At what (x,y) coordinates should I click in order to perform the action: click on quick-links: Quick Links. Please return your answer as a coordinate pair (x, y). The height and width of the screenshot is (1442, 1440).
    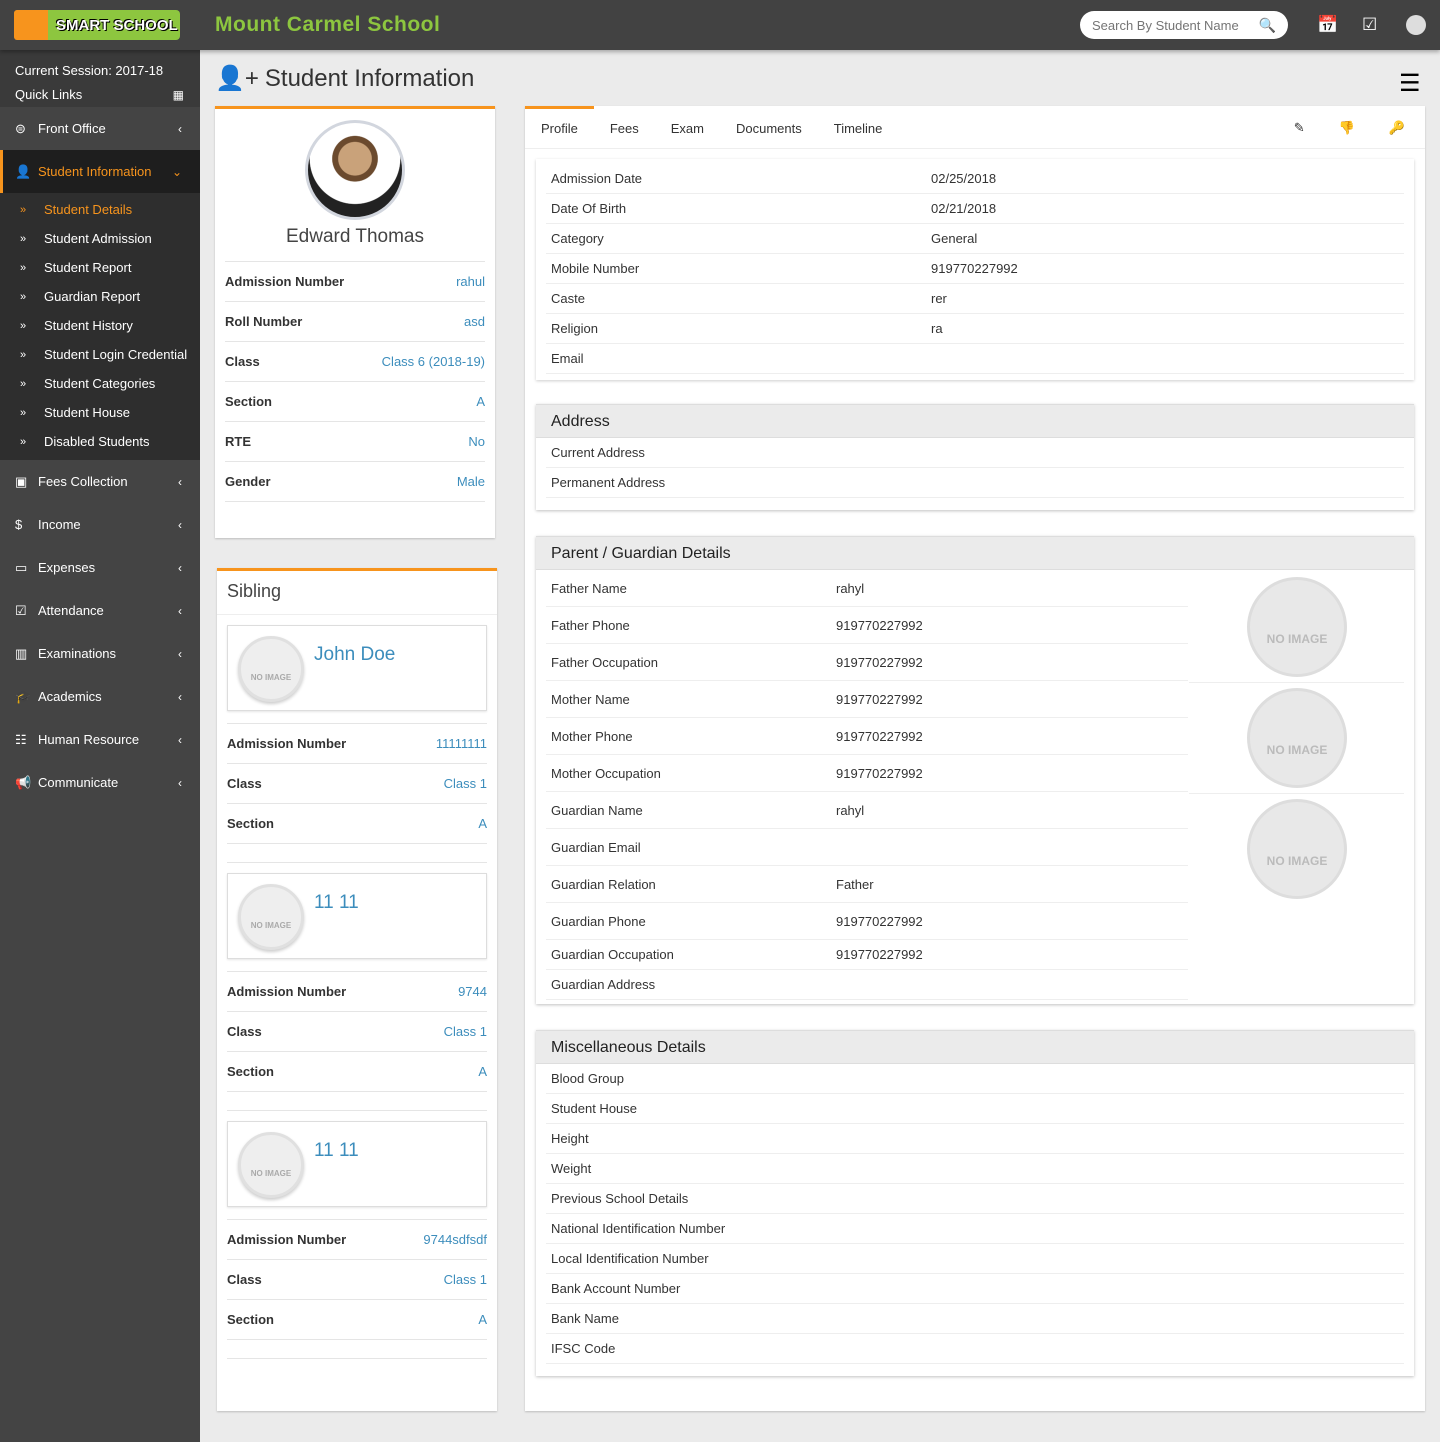
    Looking at the image, I should click on (49, 94).